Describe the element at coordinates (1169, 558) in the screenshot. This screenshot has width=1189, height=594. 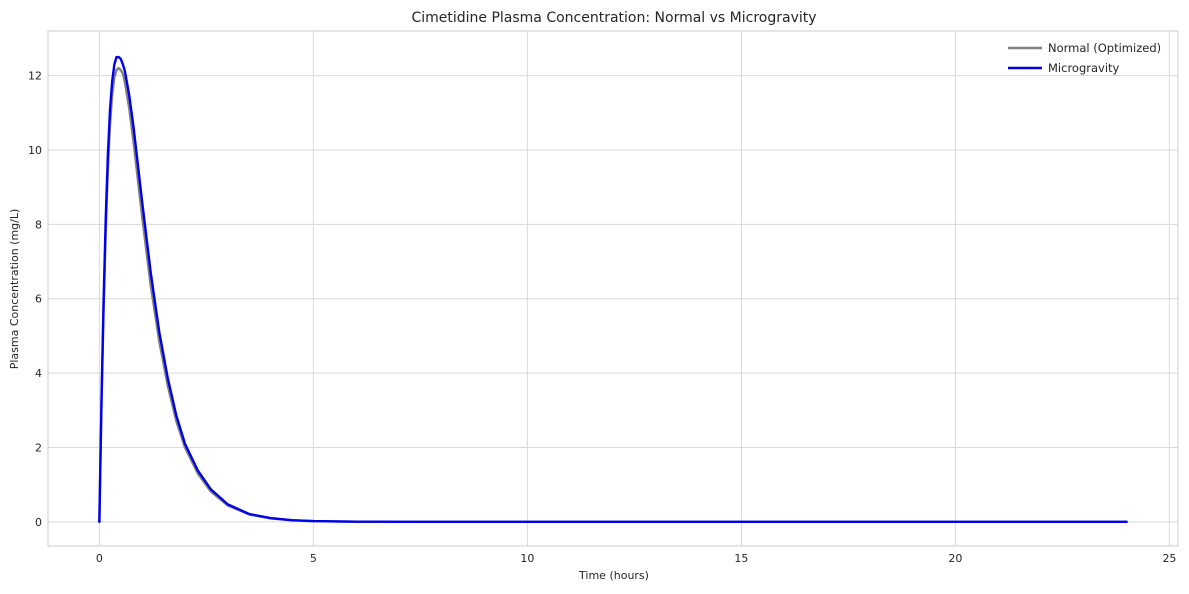
I see `x-tick-label: 25` at that location.